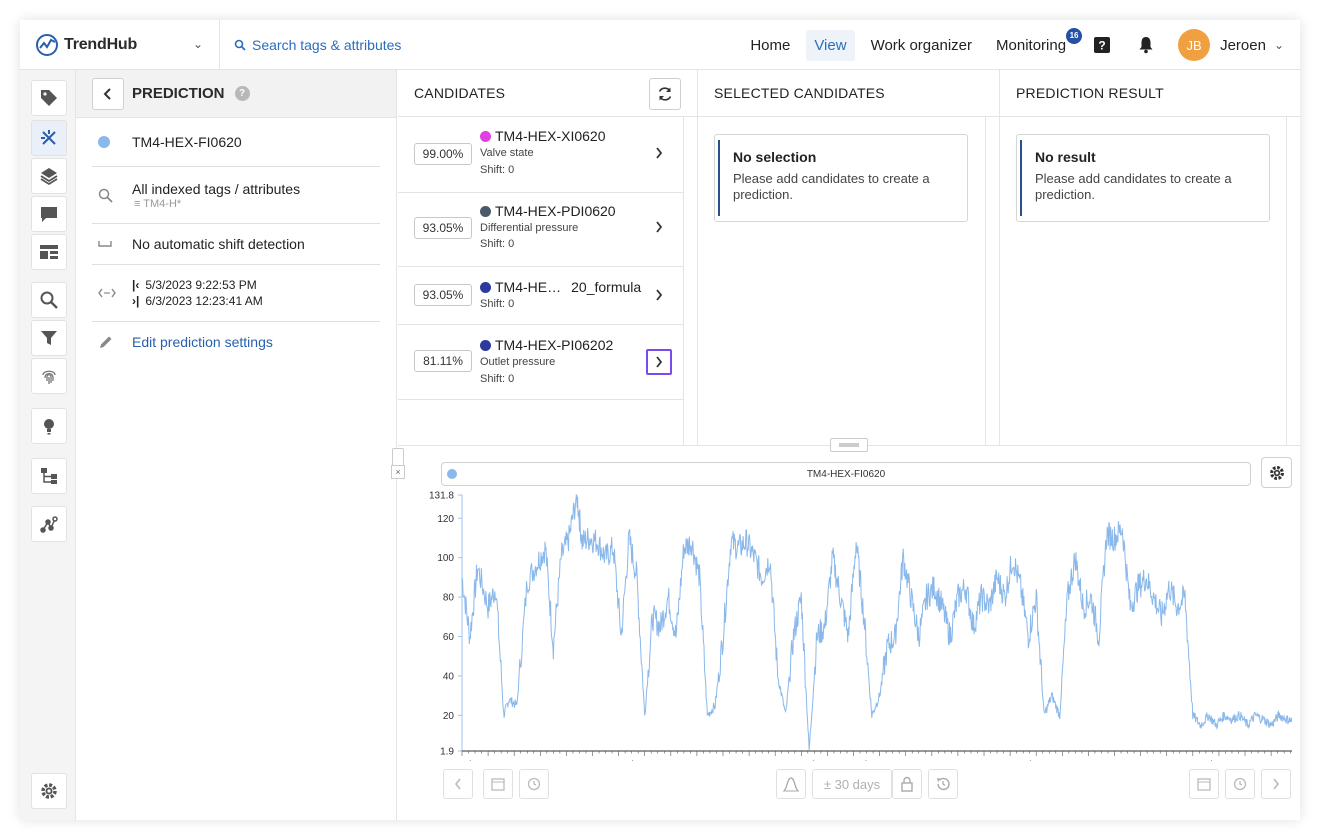 Image resolution: width=1320 pixels, height=840 pixels. I want to click on search-icon, so click(49, 300).